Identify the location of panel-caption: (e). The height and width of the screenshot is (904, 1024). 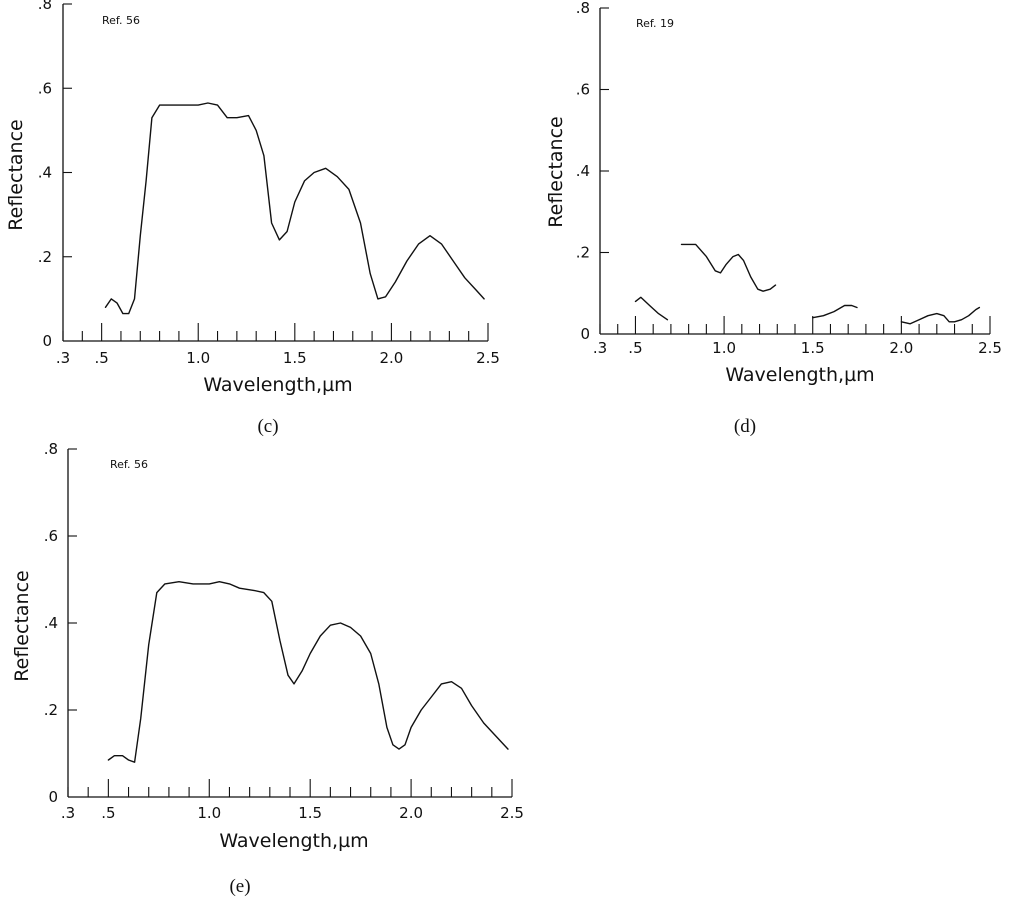
(239, 886).